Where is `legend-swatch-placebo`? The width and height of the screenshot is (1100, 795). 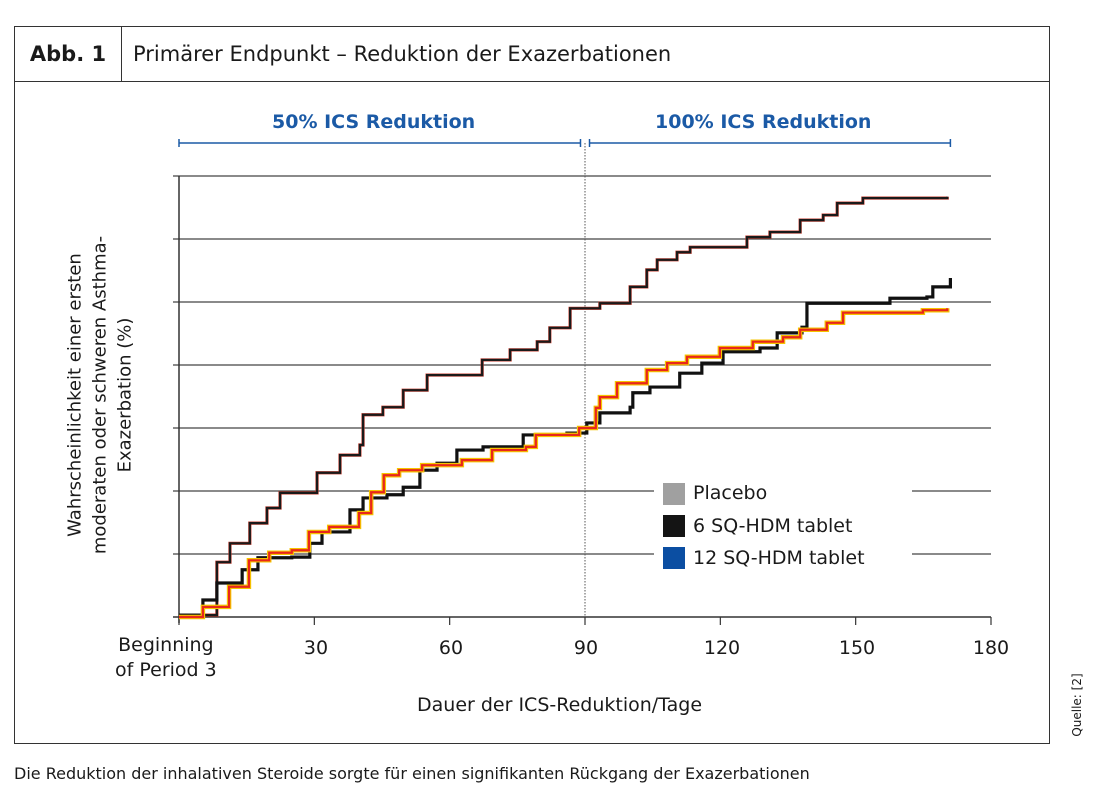 legend-swatch-placebo is located at coordinates (674, 494).